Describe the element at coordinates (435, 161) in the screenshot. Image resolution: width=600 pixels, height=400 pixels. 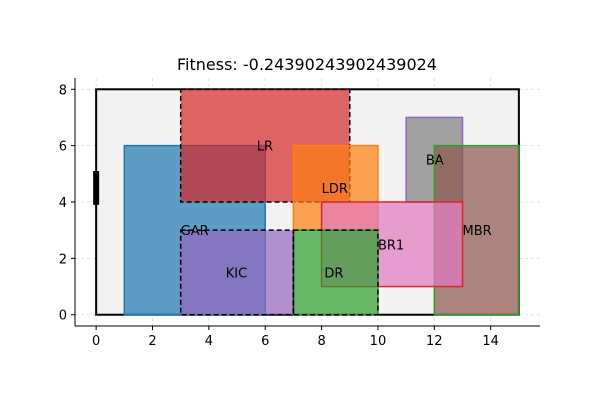
I see `room-label-ba: BA` at that location.